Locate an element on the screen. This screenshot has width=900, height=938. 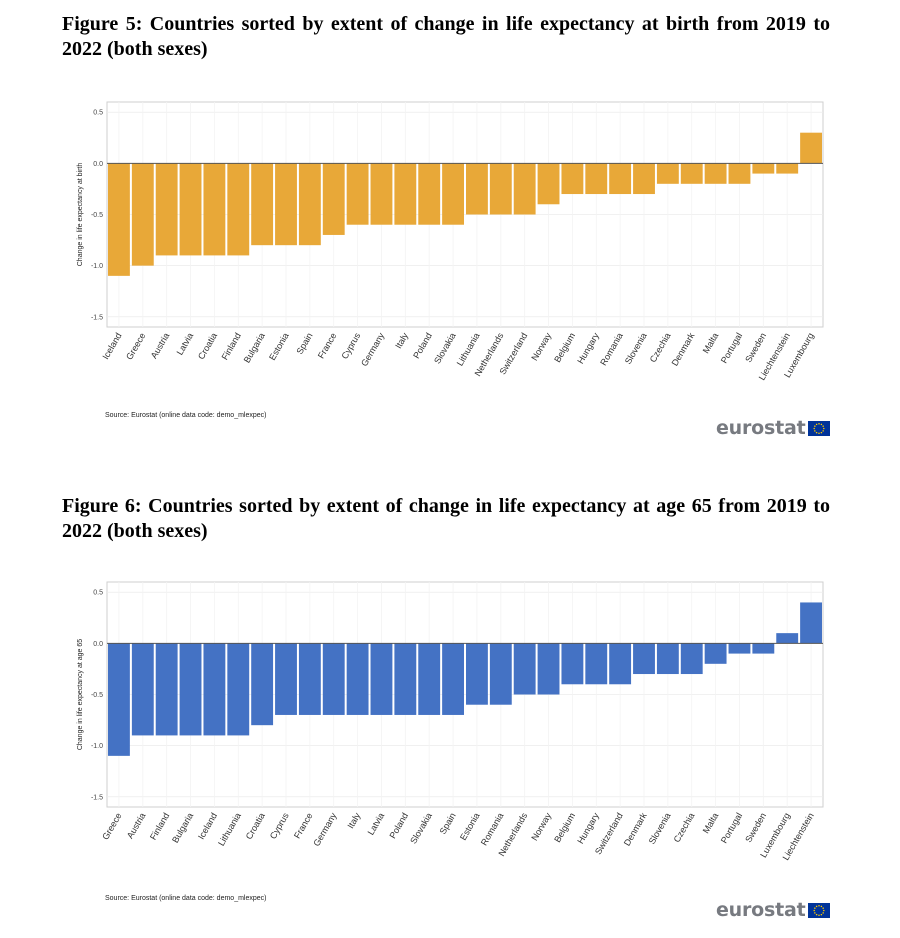
bar-austria is located at coordinates (142, 689).